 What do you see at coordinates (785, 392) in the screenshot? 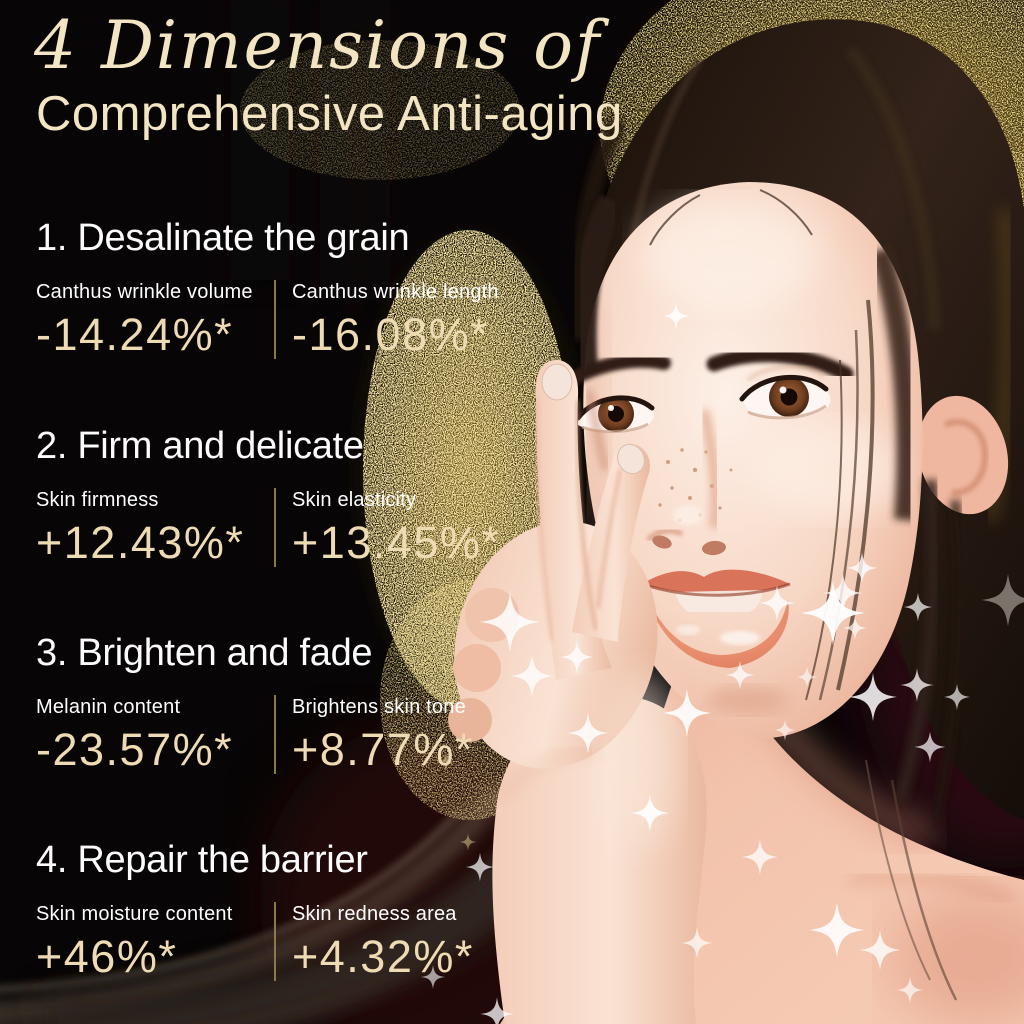
I see `right-eye` at bounding box center [785, 392].